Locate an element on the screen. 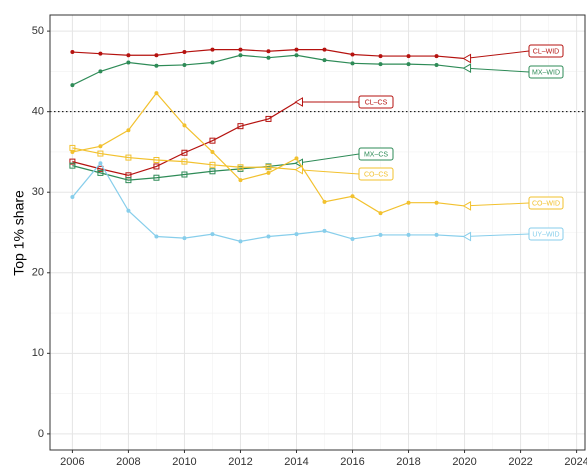 This screenshot has height=471, width=587. y-tick-label: 50 is located at coordinates (38, 31).